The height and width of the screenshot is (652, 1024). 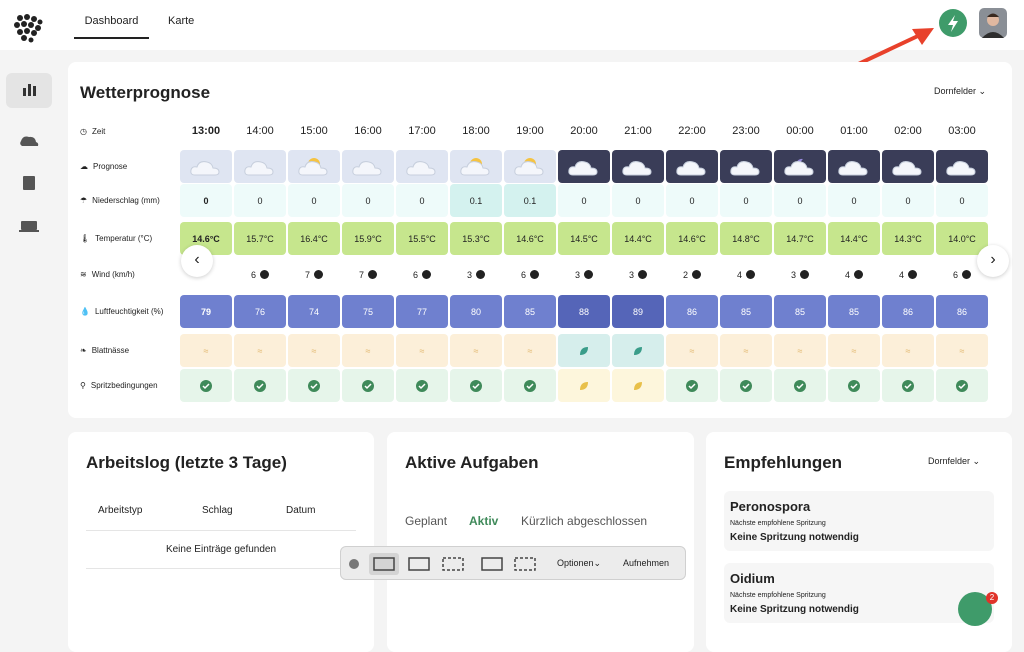 What do you see at coordinates (953, 23) in the screenshot?
I see `action-button` at bounding box center [953, 23].